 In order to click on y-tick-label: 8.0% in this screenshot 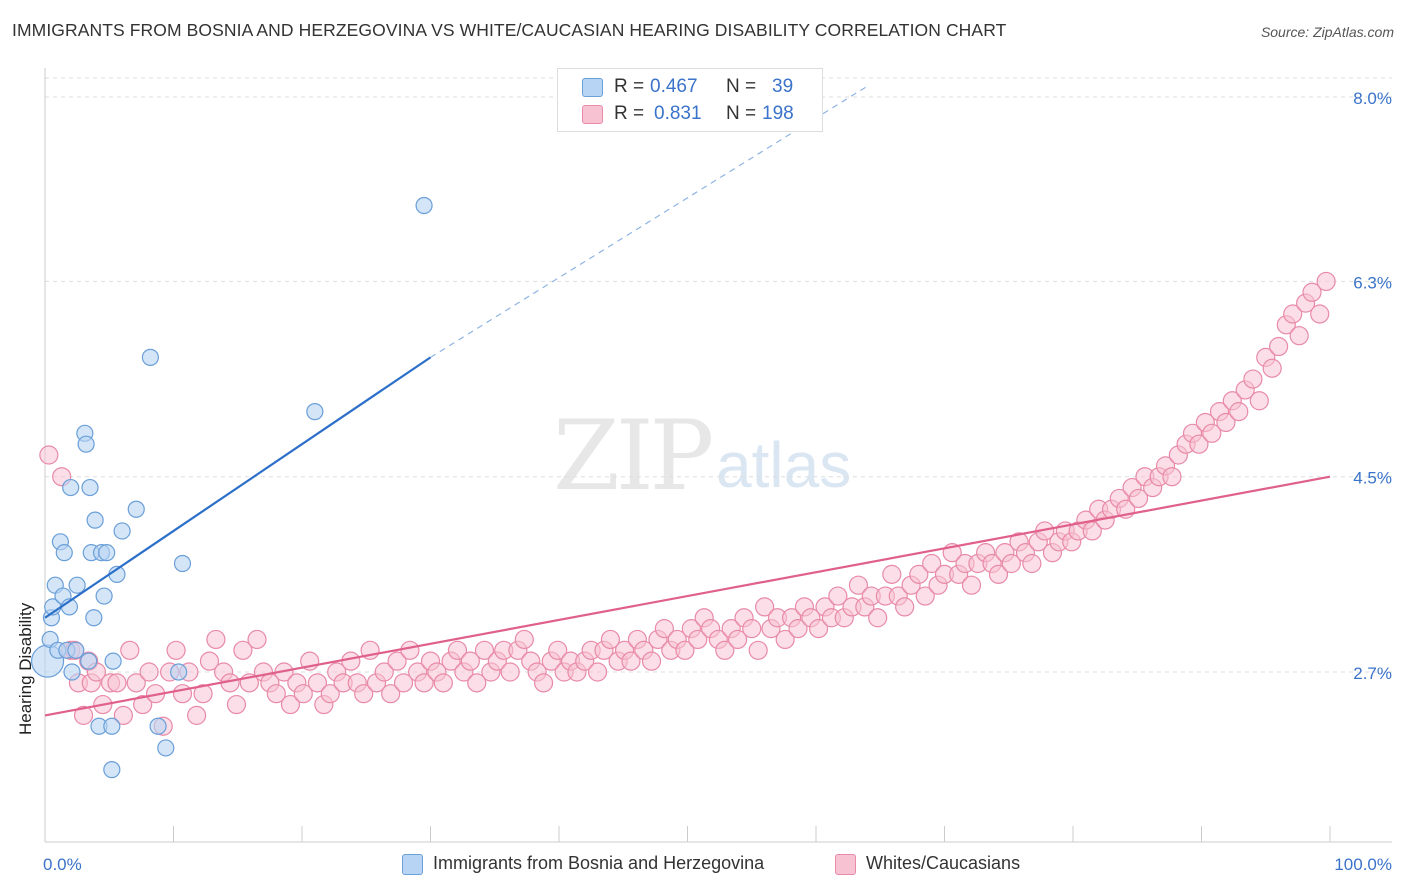, I will do `click(1372, 98)`.